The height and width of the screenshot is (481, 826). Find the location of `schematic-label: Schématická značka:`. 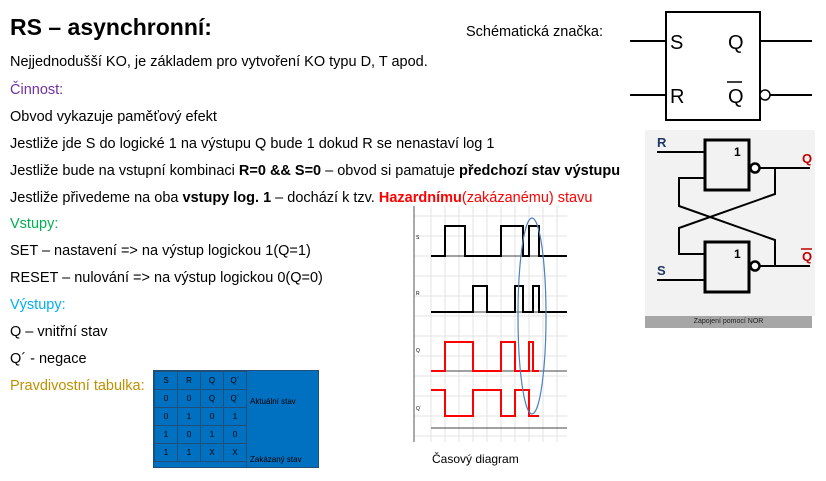

schematic-label: Schématická značka: is located at coordinates (535, 32).